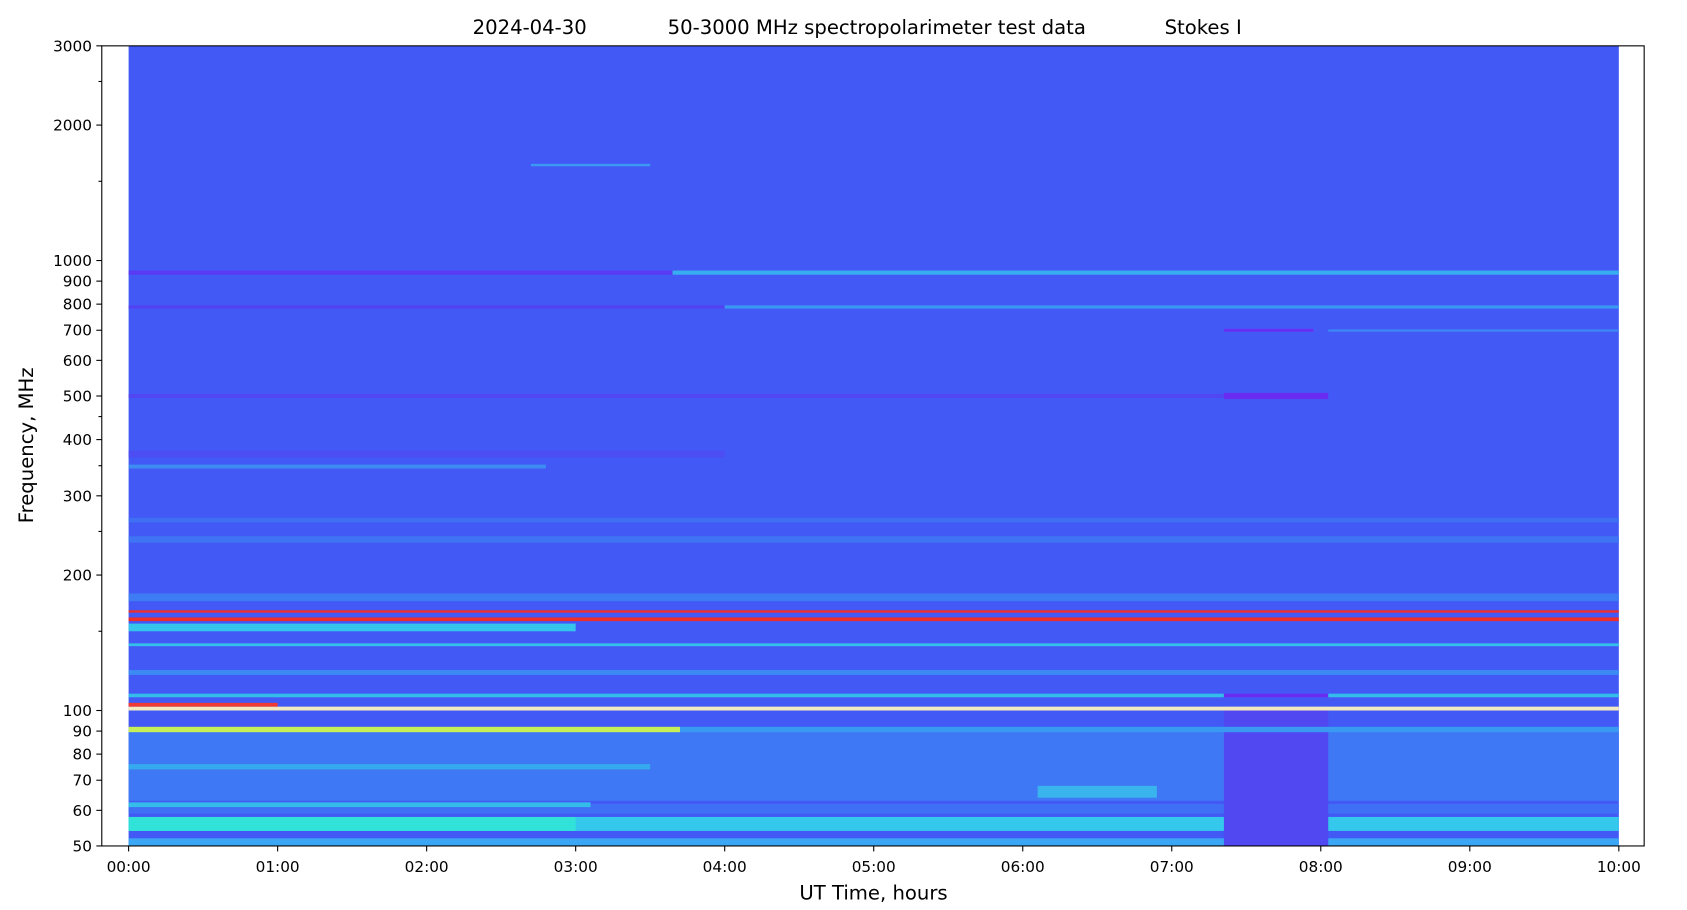 The height and width of the screenshot is (910, 1687). Describe the element at coordinates (77, 361) in the screenshot. I see `y-tick-label: 600` at that location.